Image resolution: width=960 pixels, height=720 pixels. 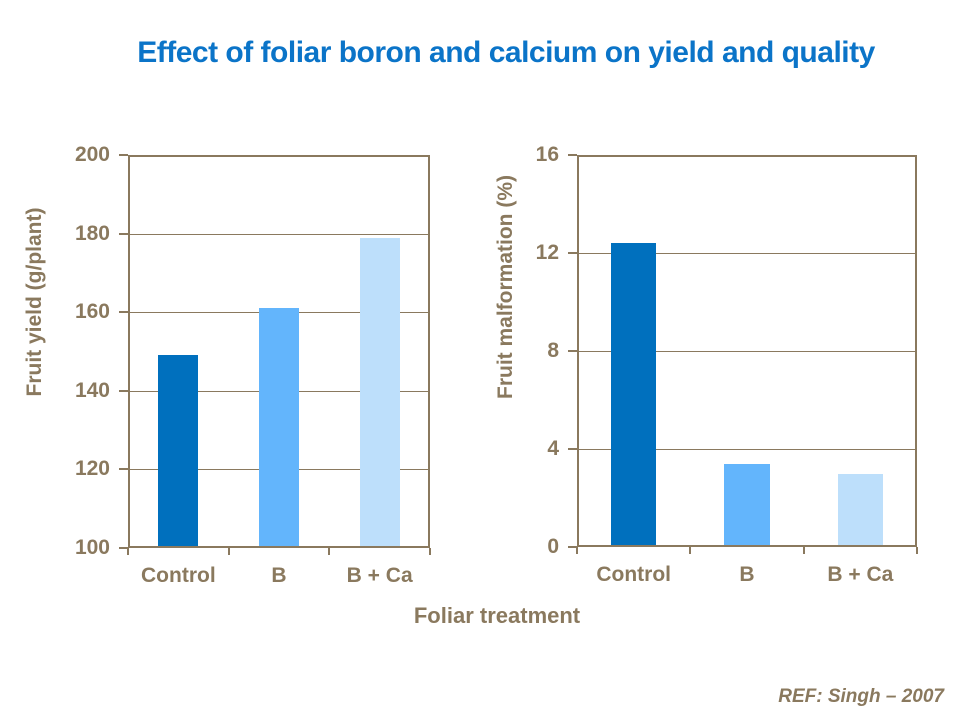 I want to click on y-tick-label: 100, so click(x=92, y=547).